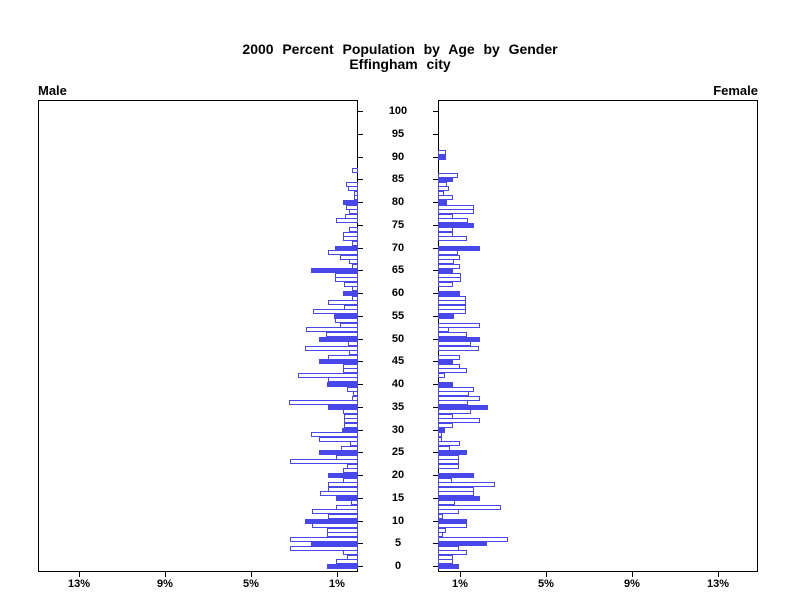 The width and height of the screenshot is (800, 600). Describe the element at coordinates (398, 316) in the screenshot. I see `age-tick-label: 55` at that location.